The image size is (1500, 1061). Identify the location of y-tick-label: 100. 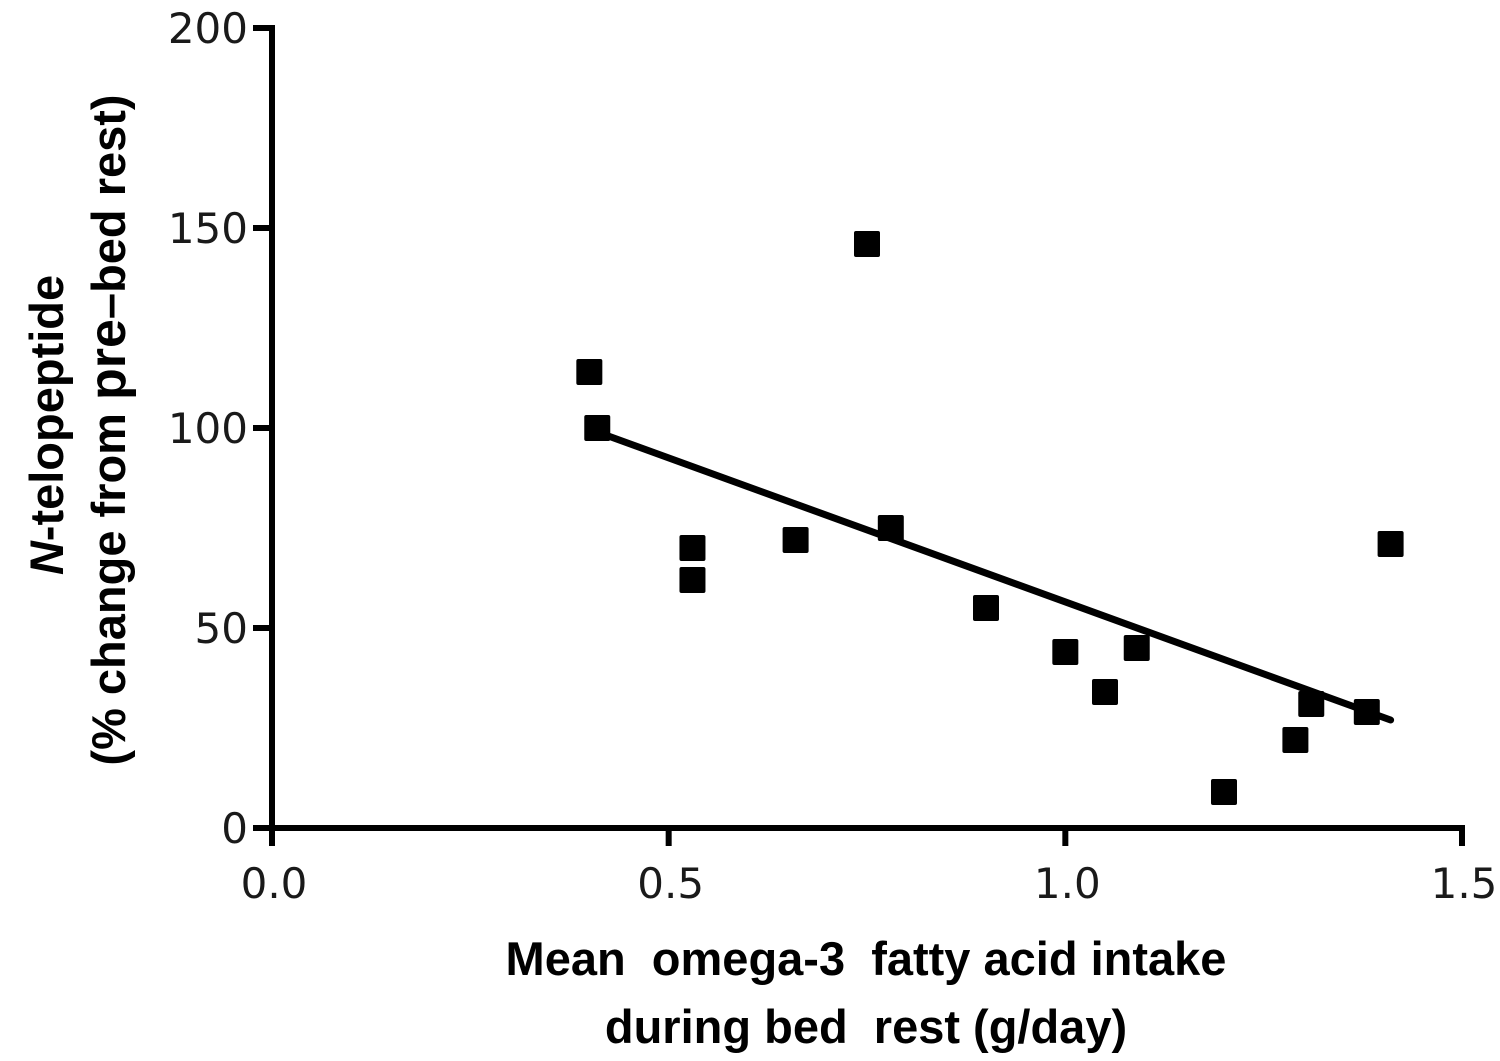
(208, 428).